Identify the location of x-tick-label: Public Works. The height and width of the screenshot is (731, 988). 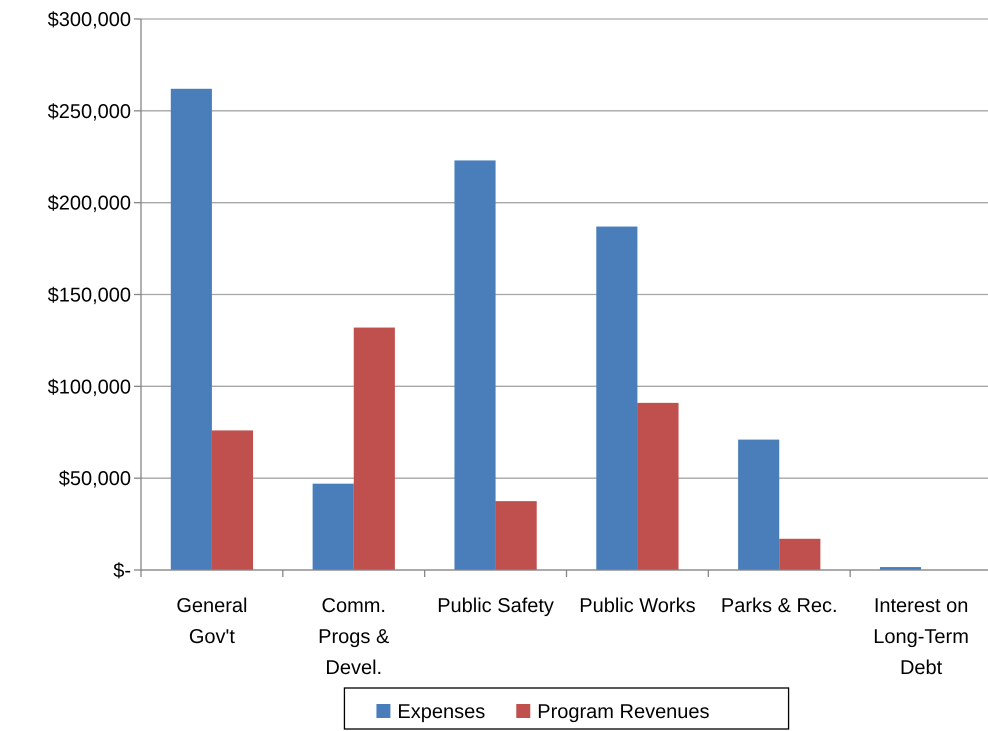
(637, 606).